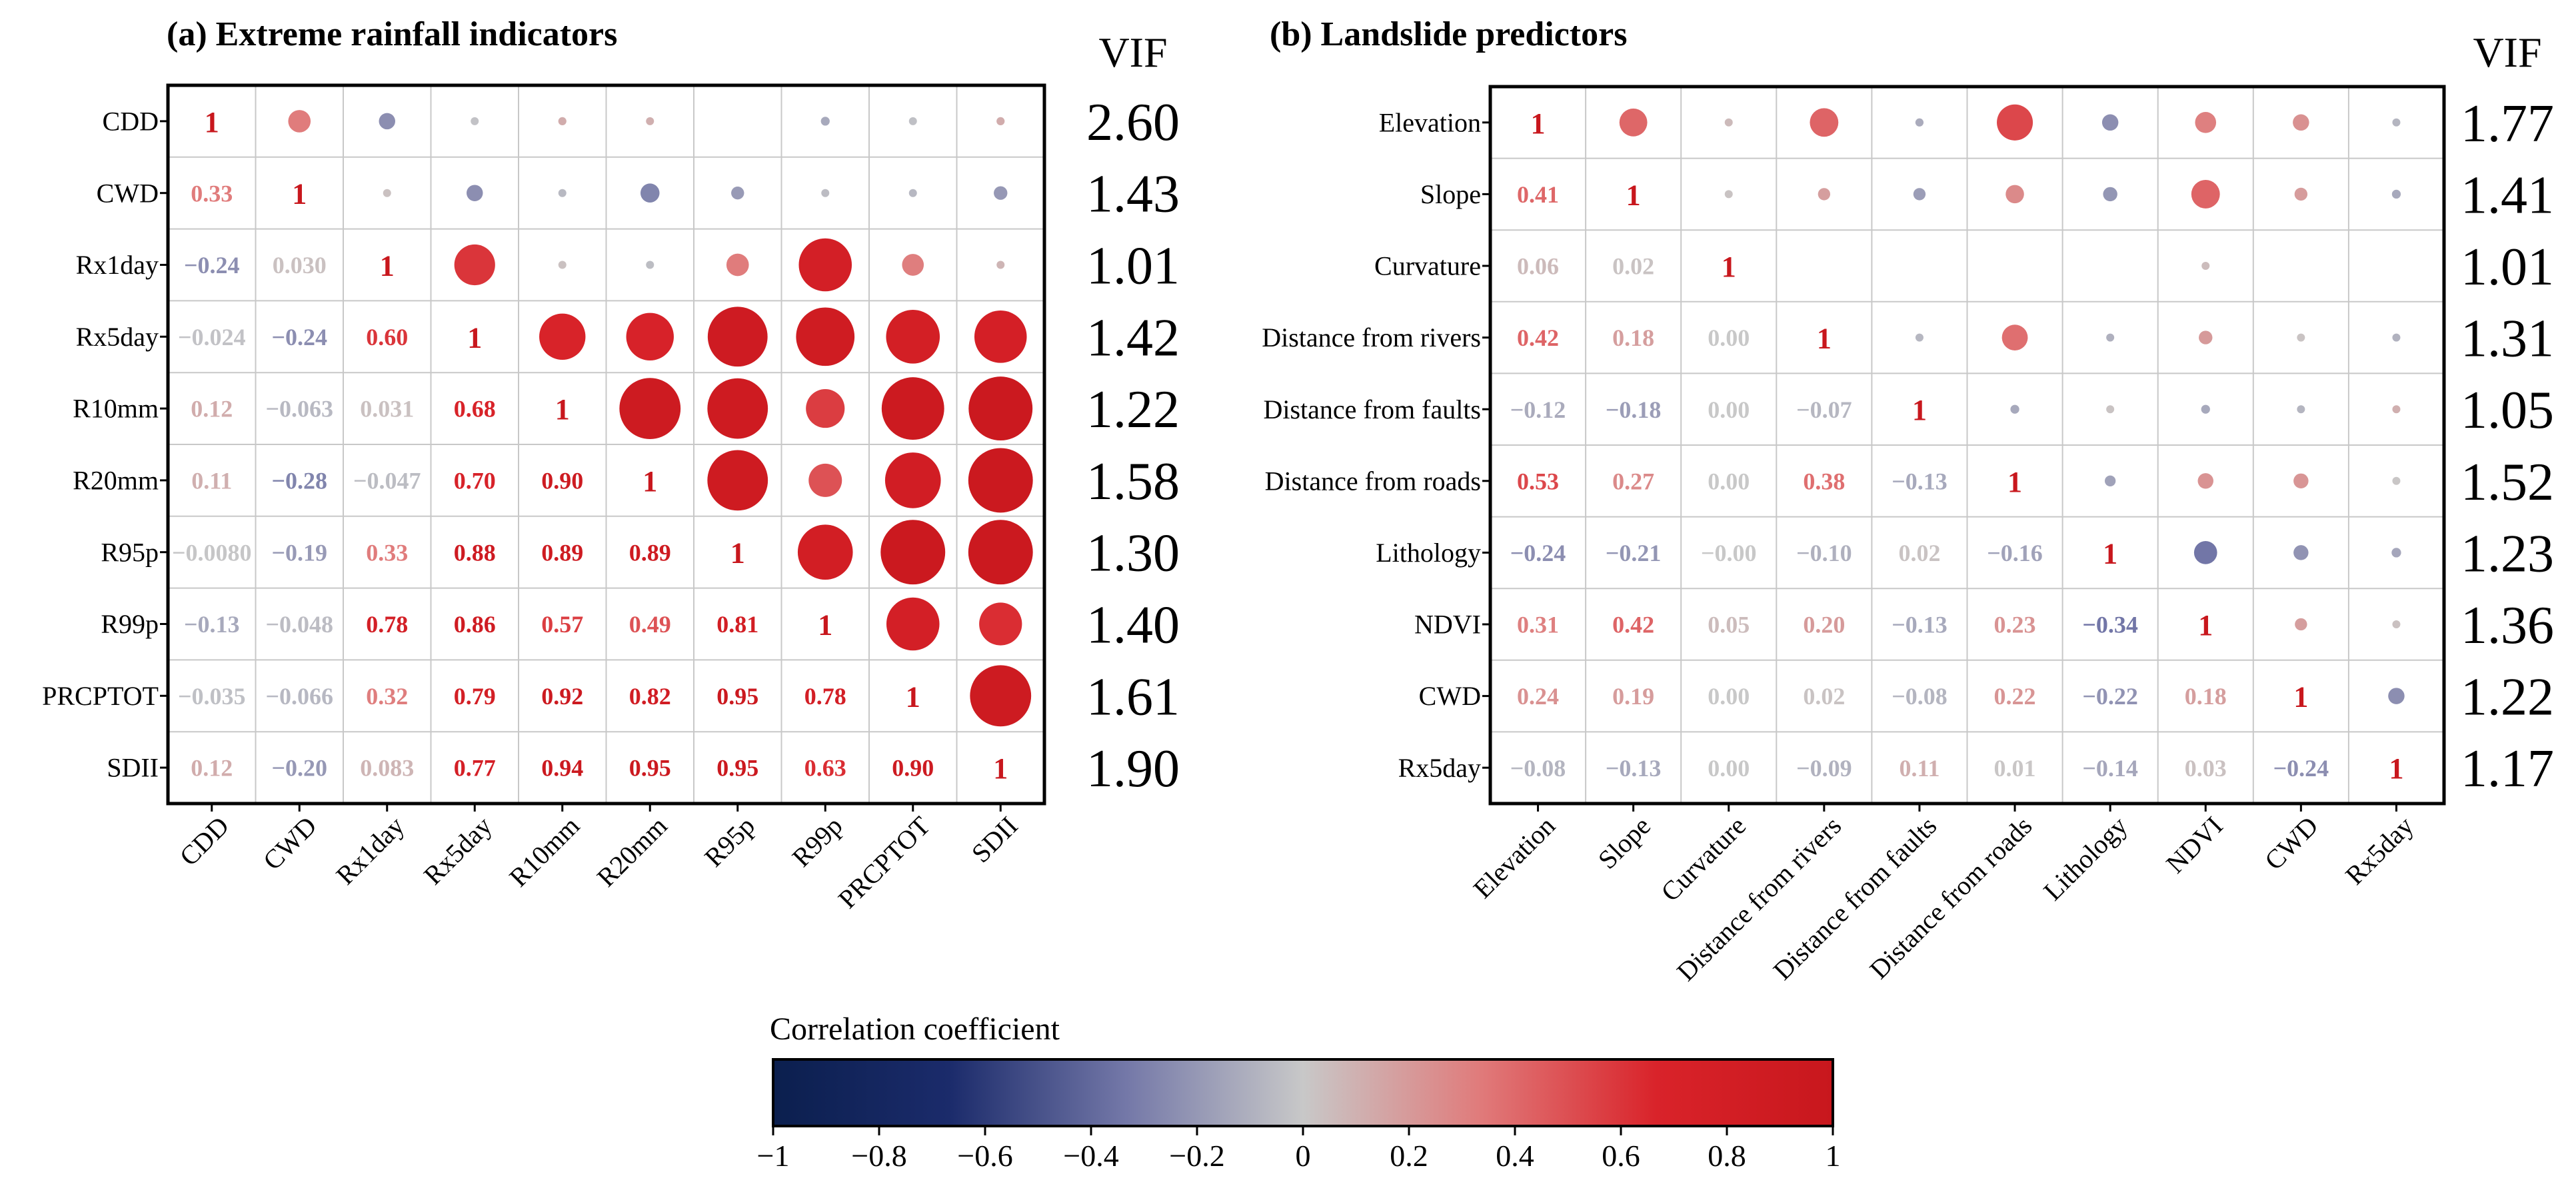 This screenshot has height=1200, width=2576. What do you see at coordinates (1634, 768) in the screenshot?
I see `corr-label-b: −0.13` at bounding box center [1634, 768].